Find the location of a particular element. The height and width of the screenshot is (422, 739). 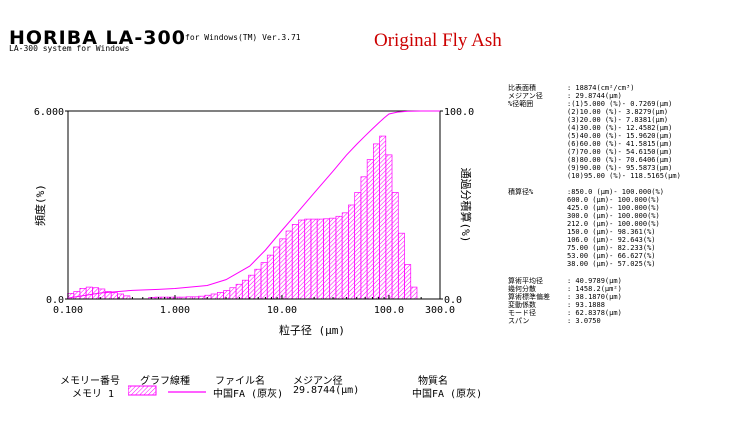

y-right-axis-title: 通過分積算(%) is located at coordinates (466, 205).